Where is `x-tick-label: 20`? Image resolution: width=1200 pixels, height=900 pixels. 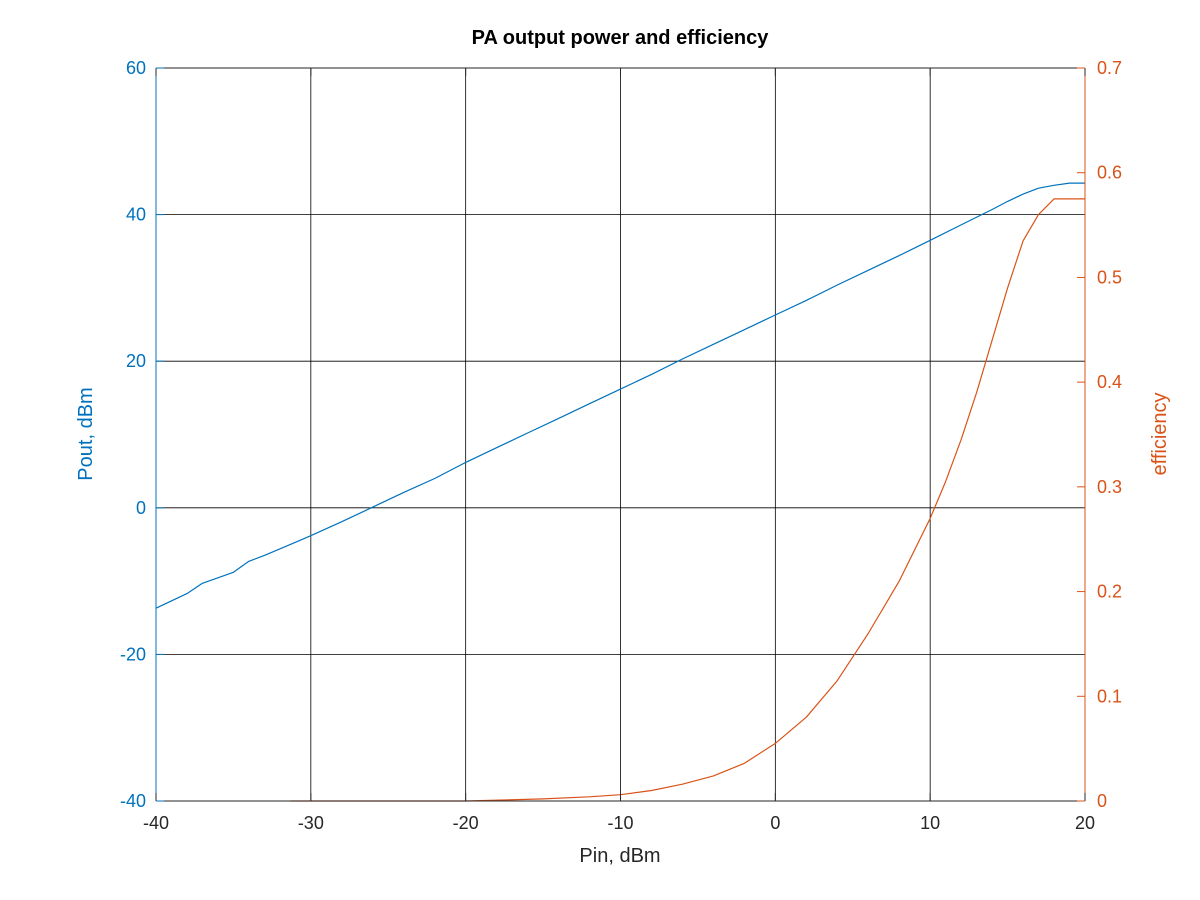
x-tick-label: 20 is located at coordinates (1085, 823).